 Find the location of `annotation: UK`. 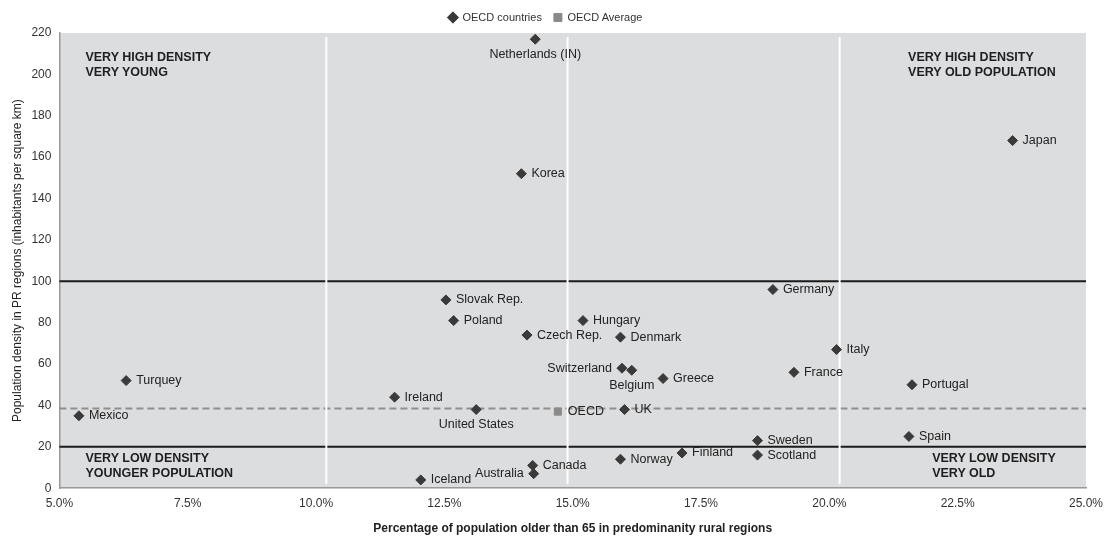

annotation: UK is located at coordinates (643, 409).